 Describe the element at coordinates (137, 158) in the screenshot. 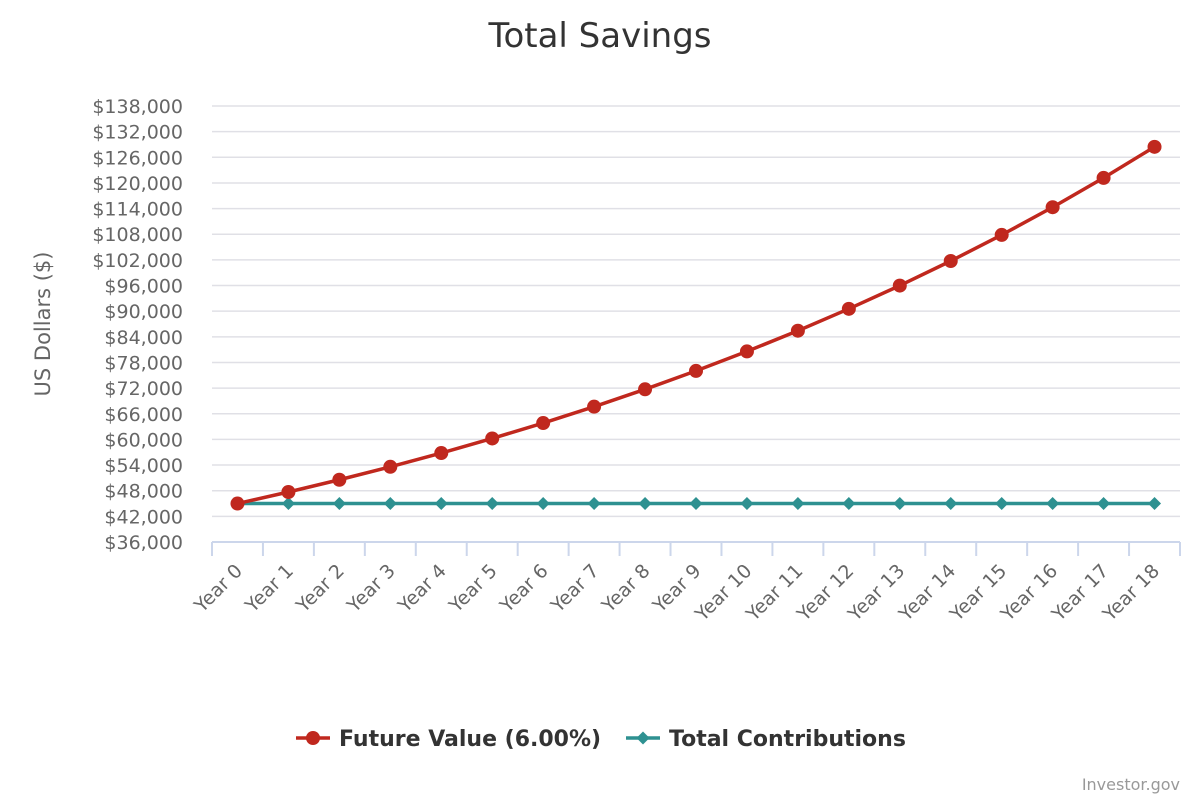

I see `y-tick-label: $126,000` at that location.